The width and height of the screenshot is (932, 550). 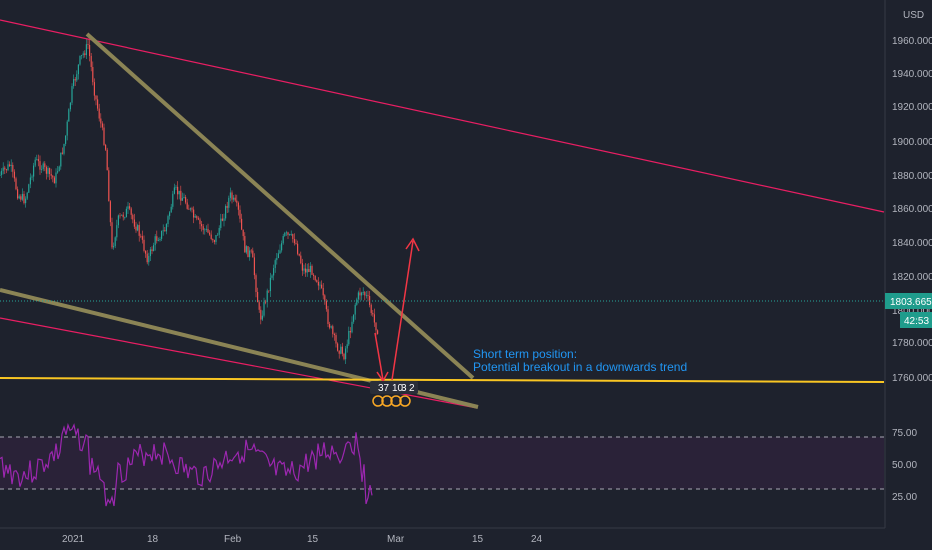 I want to click on support-level-line, so click(x=442, y=380).